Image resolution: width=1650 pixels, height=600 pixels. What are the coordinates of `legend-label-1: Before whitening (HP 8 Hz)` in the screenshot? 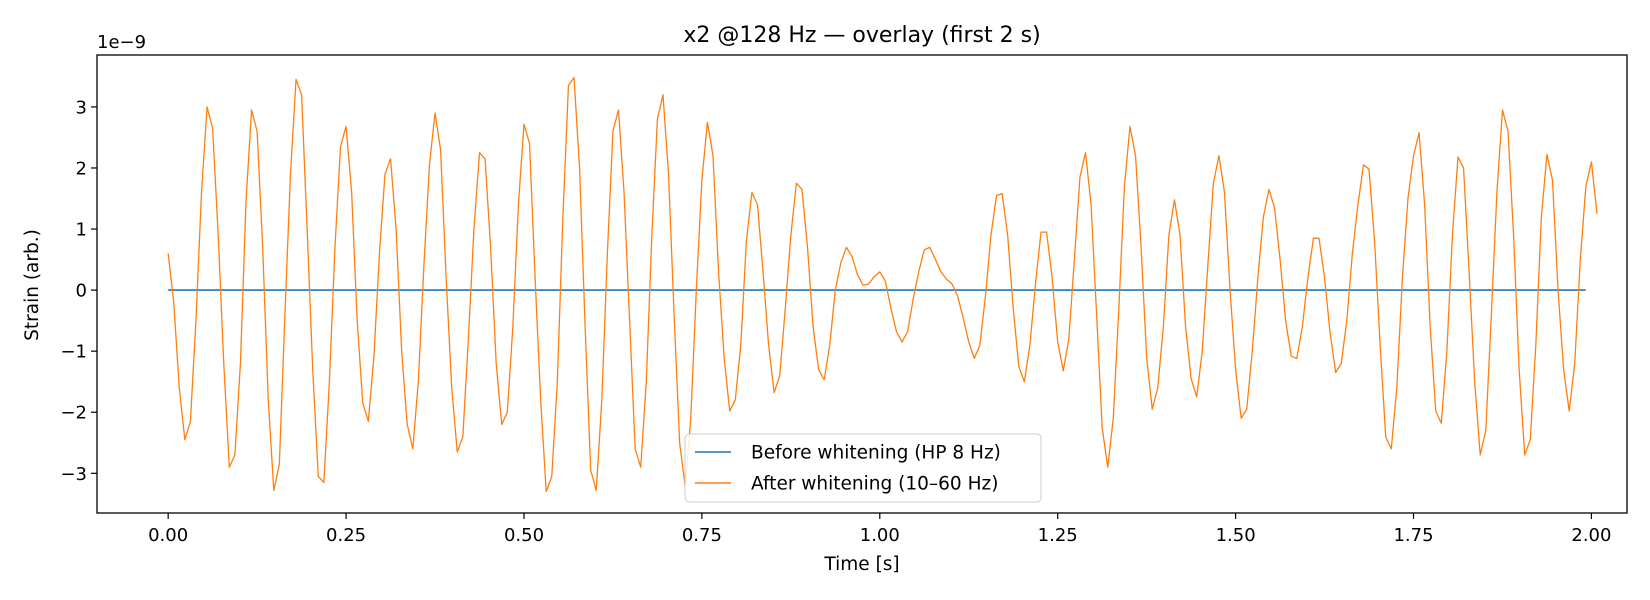 It's located at (876, 453).